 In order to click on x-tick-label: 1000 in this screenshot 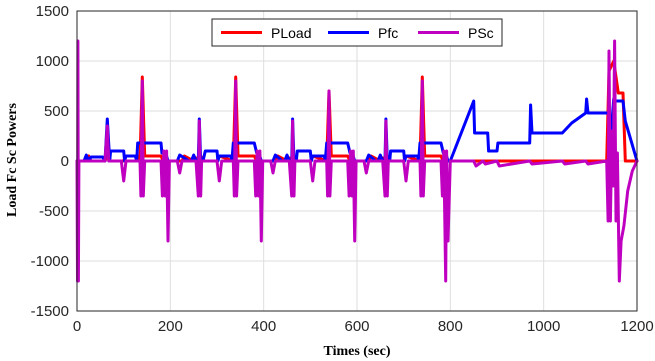, I will do `click(543, 326)`.